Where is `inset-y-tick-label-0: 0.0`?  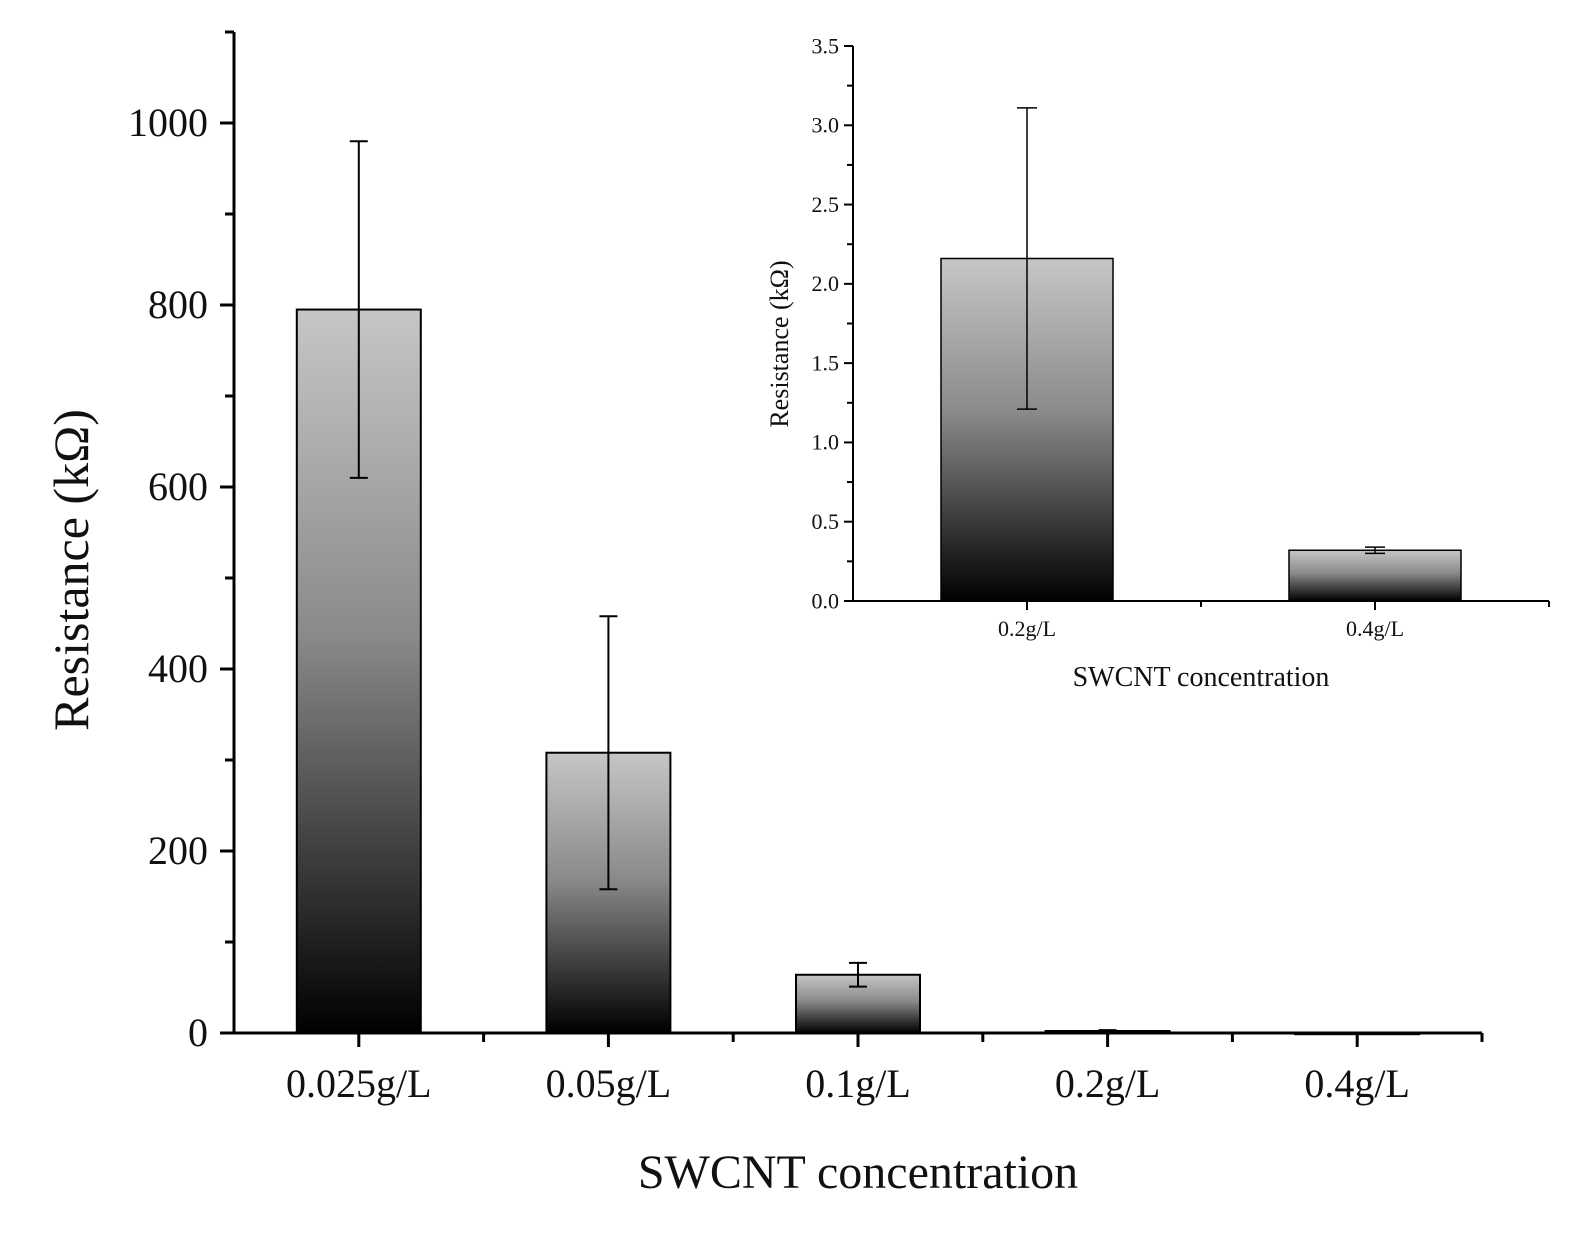
inset-y-tick-label-0: 0.0 is located at coordinates (826, 600).